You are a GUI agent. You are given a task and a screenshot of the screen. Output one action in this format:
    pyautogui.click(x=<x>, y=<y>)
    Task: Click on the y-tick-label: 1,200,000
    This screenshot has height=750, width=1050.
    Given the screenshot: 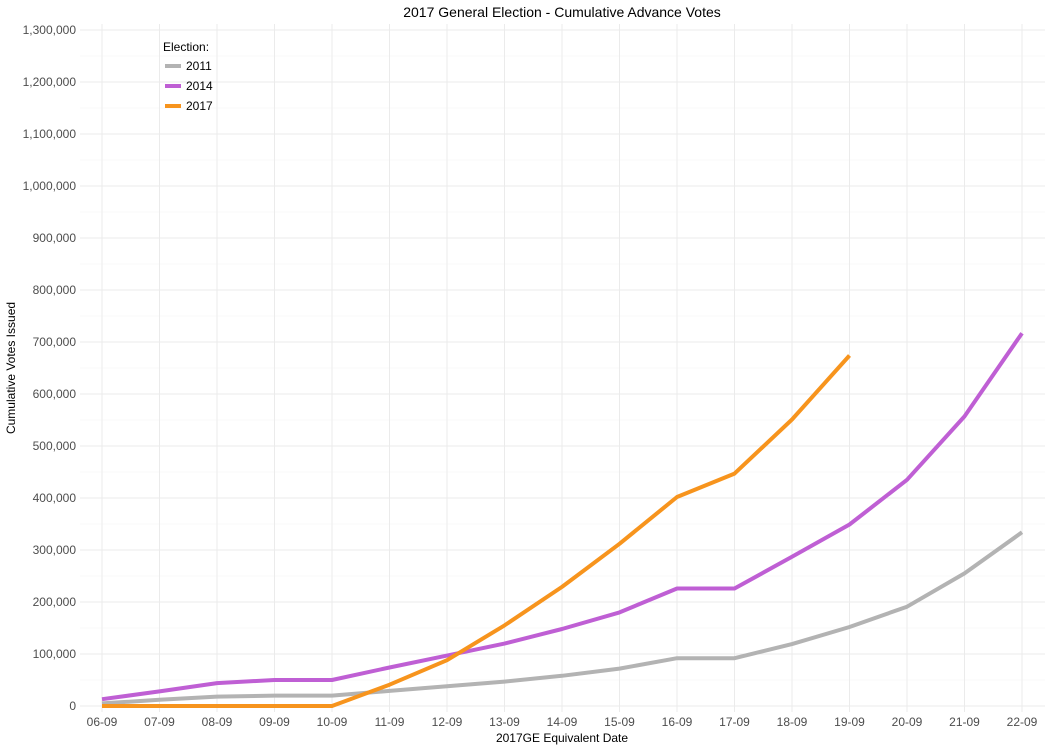 What is the action you would take?
    pyautogui.click(x=50, y=82)
    